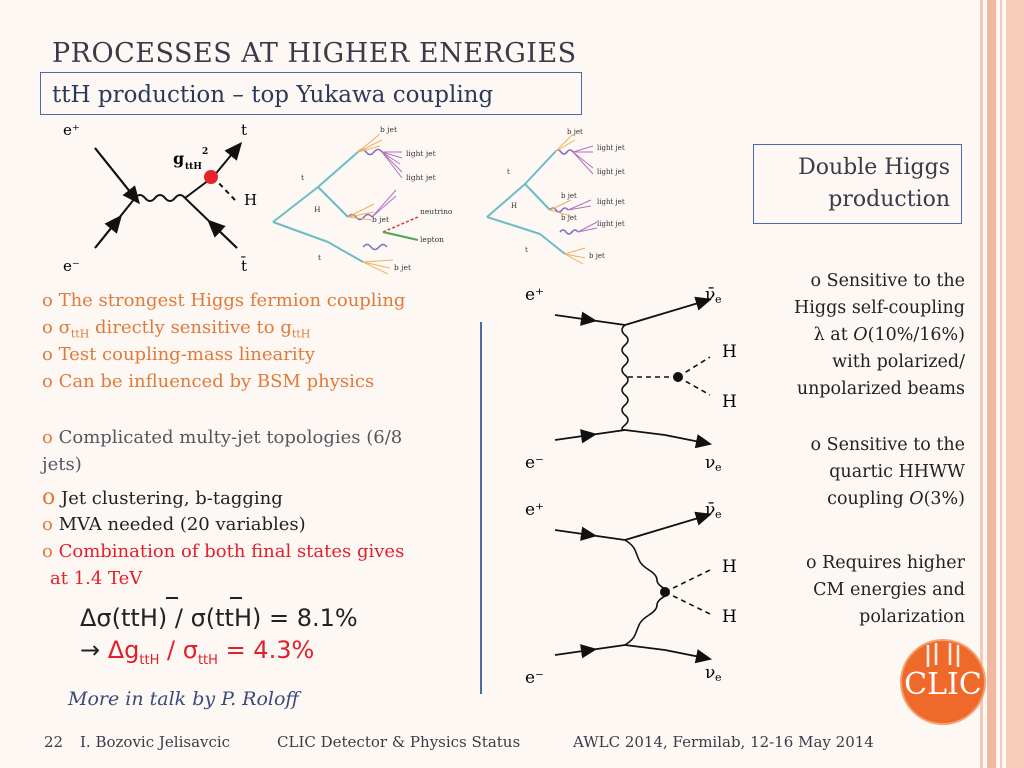 The width and height of the screenshot is (1024, 768). What do you see at coordinates (710, 673) in the screenshot?
I see `hh2-nu: ν` at bounding box center [710, 673].